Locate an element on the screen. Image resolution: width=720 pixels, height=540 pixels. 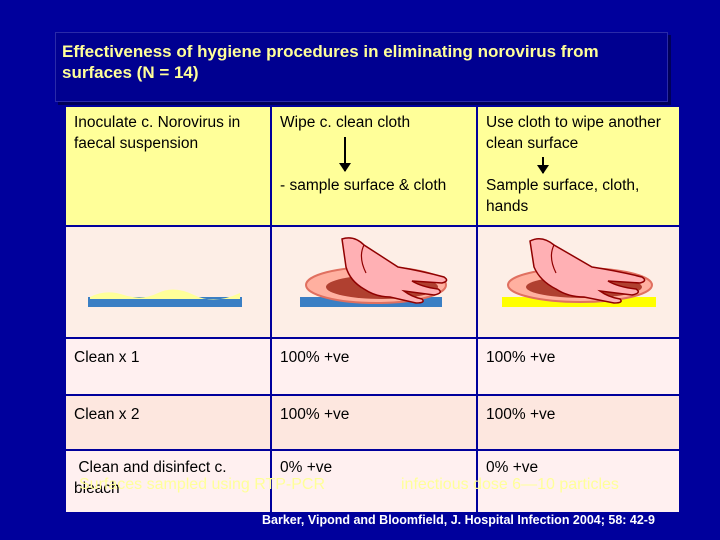
illustration-wipe is located at coordinates (374, 282).